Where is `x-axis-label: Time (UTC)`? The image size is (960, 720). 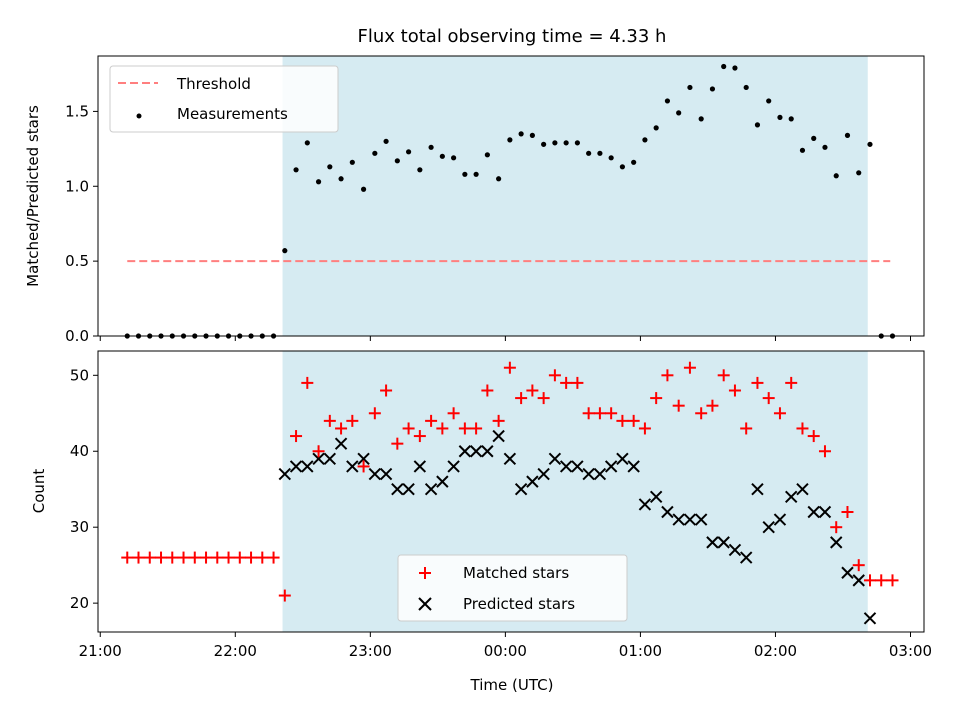 x-axis-label: Time (UTC) is located at coordinates (512, 685).